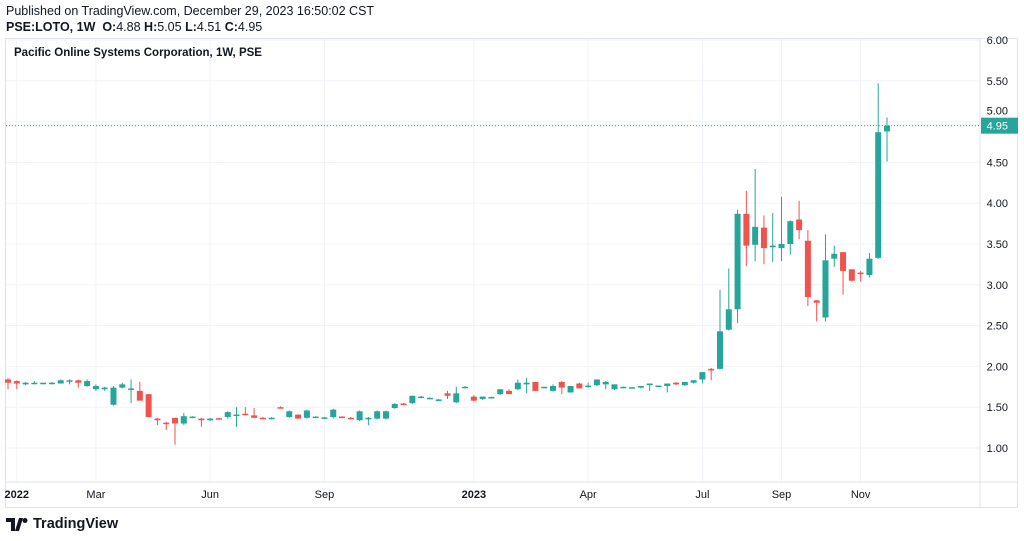 This screenshot has height=541, width=1024. I want to click on x-tick-label: Nov, so click(861, 495).